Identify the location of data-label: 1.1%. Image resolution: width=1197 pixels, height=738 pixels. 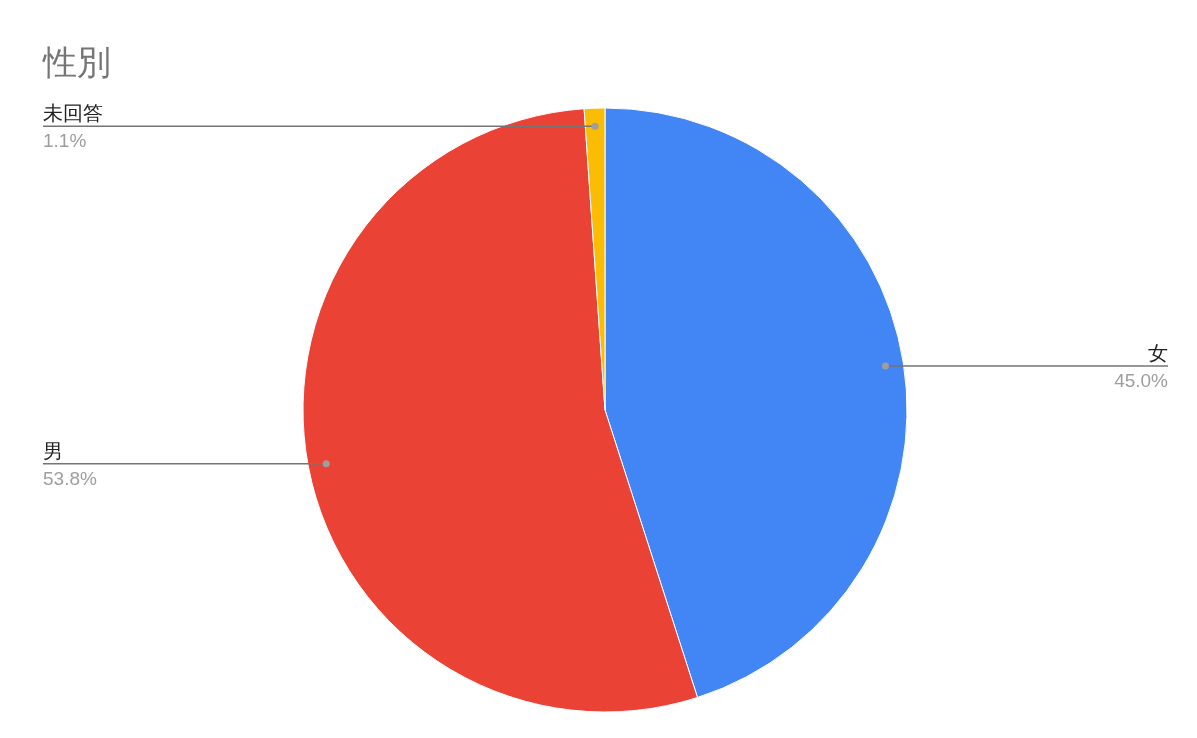
(65, 141).